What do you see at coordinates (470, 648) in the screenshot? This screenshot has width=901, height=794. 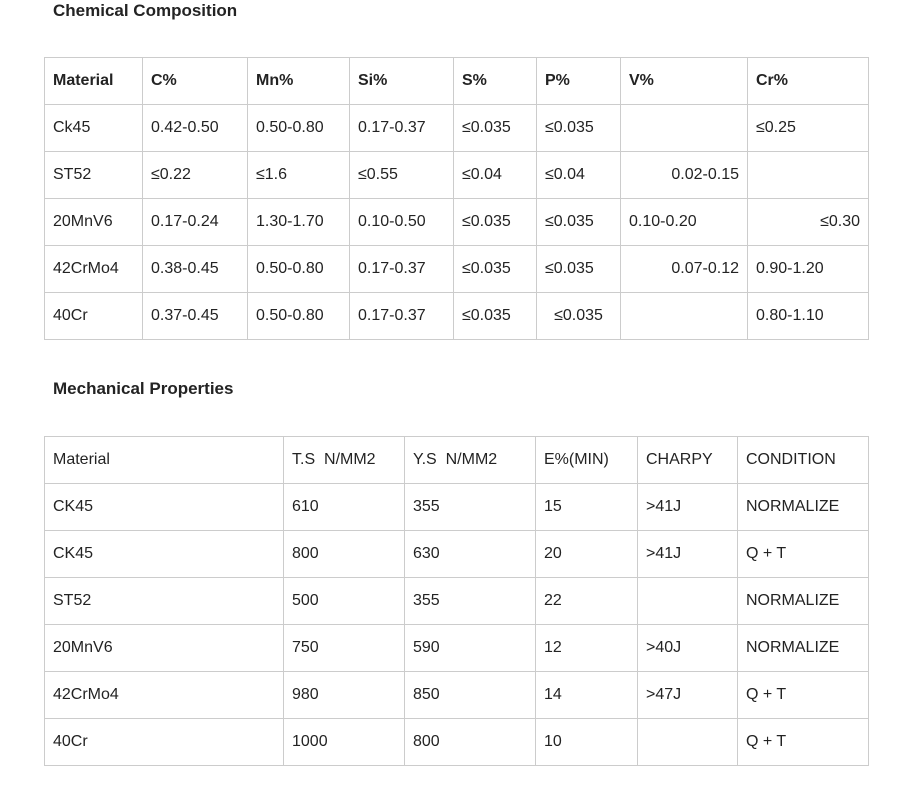 I see `table-cell: 590` at bounding box center [470, 648].